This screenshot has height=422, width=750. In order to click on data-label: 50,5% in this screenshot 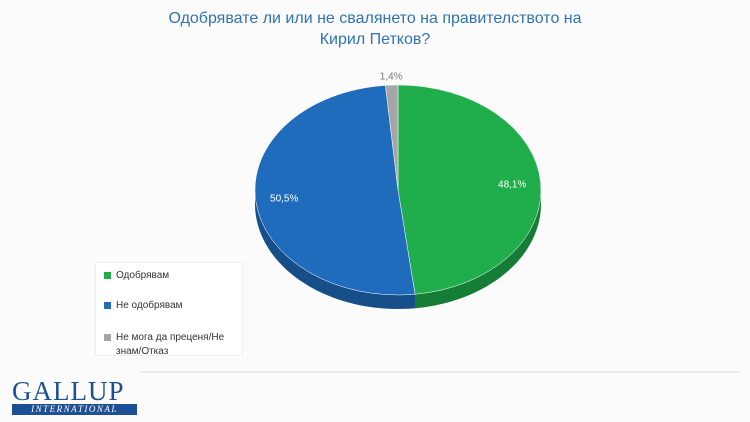, I will do `click(284, 198)`.